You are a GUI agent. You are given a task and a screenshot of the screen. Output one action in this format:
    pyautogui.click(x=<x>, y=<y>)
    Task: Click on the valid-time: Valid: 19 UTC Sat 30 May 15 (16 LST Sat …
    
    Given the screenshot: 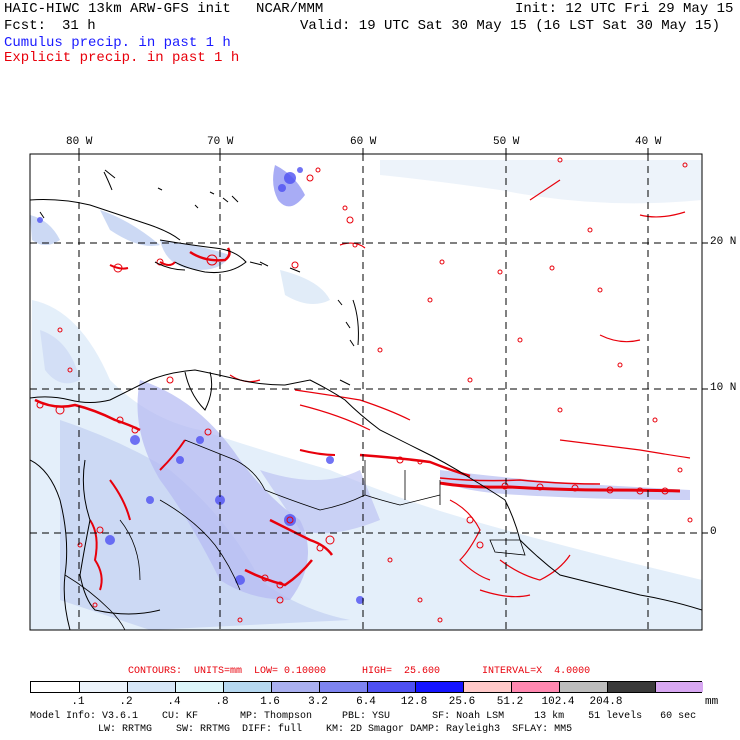 What is the action you would take?
    pyautogui.click(x=510, y=26)
    